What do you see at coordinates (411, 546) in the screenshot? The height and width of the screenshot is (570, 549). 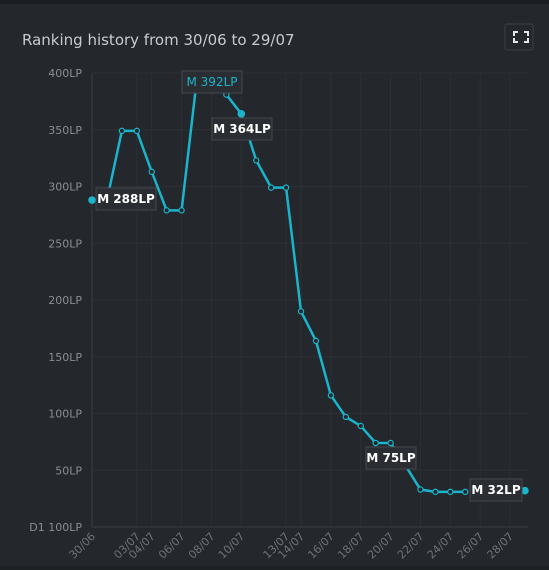 I see `x-tick-label: 22/07` at bounding box center [411, 546].